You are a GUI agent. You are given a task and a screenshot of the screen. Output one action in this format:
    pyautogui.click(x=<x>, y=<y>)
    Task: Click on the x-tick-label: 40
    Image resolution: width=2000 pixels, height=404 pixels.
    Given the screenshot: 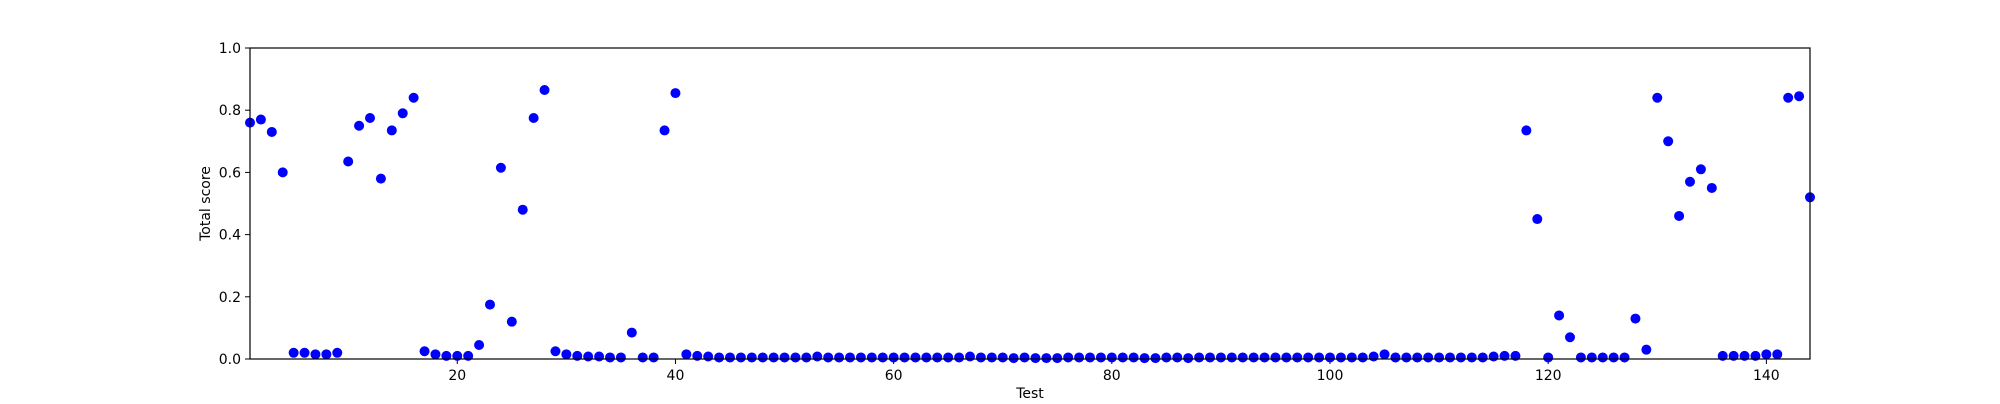 What is the action you would take?
    pyautogui.click(x=676, y=376)
    